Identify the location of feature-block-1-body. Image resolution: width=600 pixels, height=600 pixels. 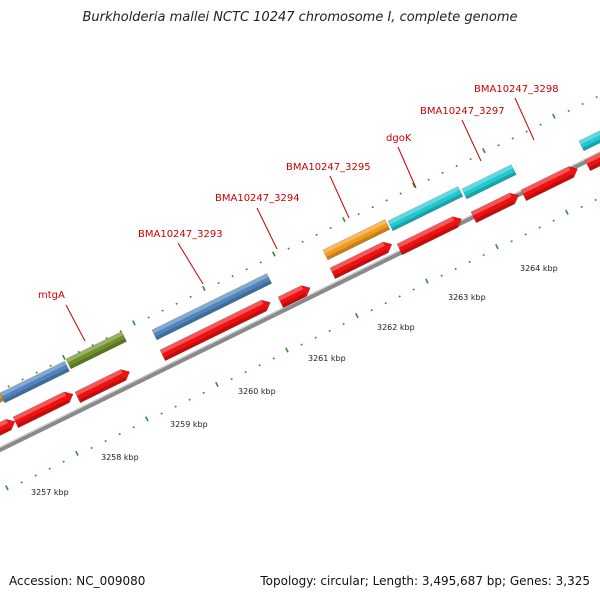
(2, 403).